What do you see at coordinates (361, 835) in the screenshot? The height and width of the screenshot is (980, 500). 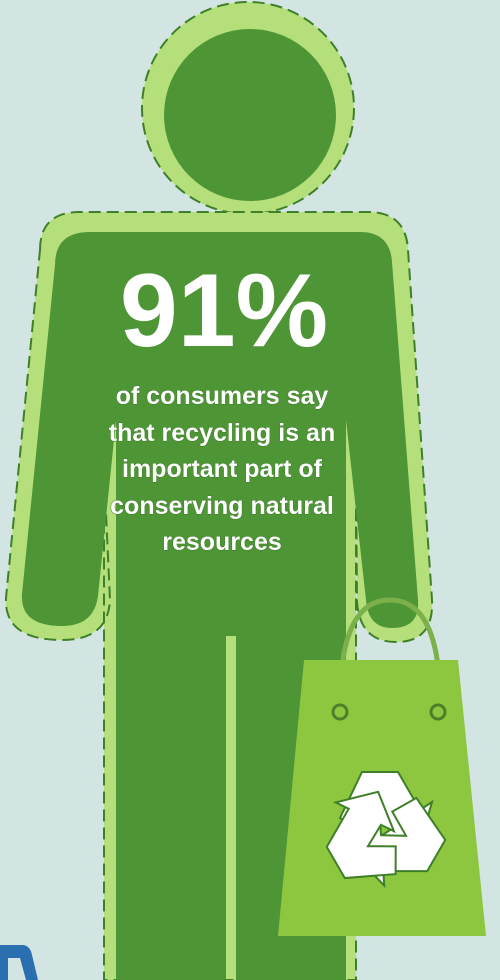 I see `recycle-arrow` at bounding box center [361, 835].